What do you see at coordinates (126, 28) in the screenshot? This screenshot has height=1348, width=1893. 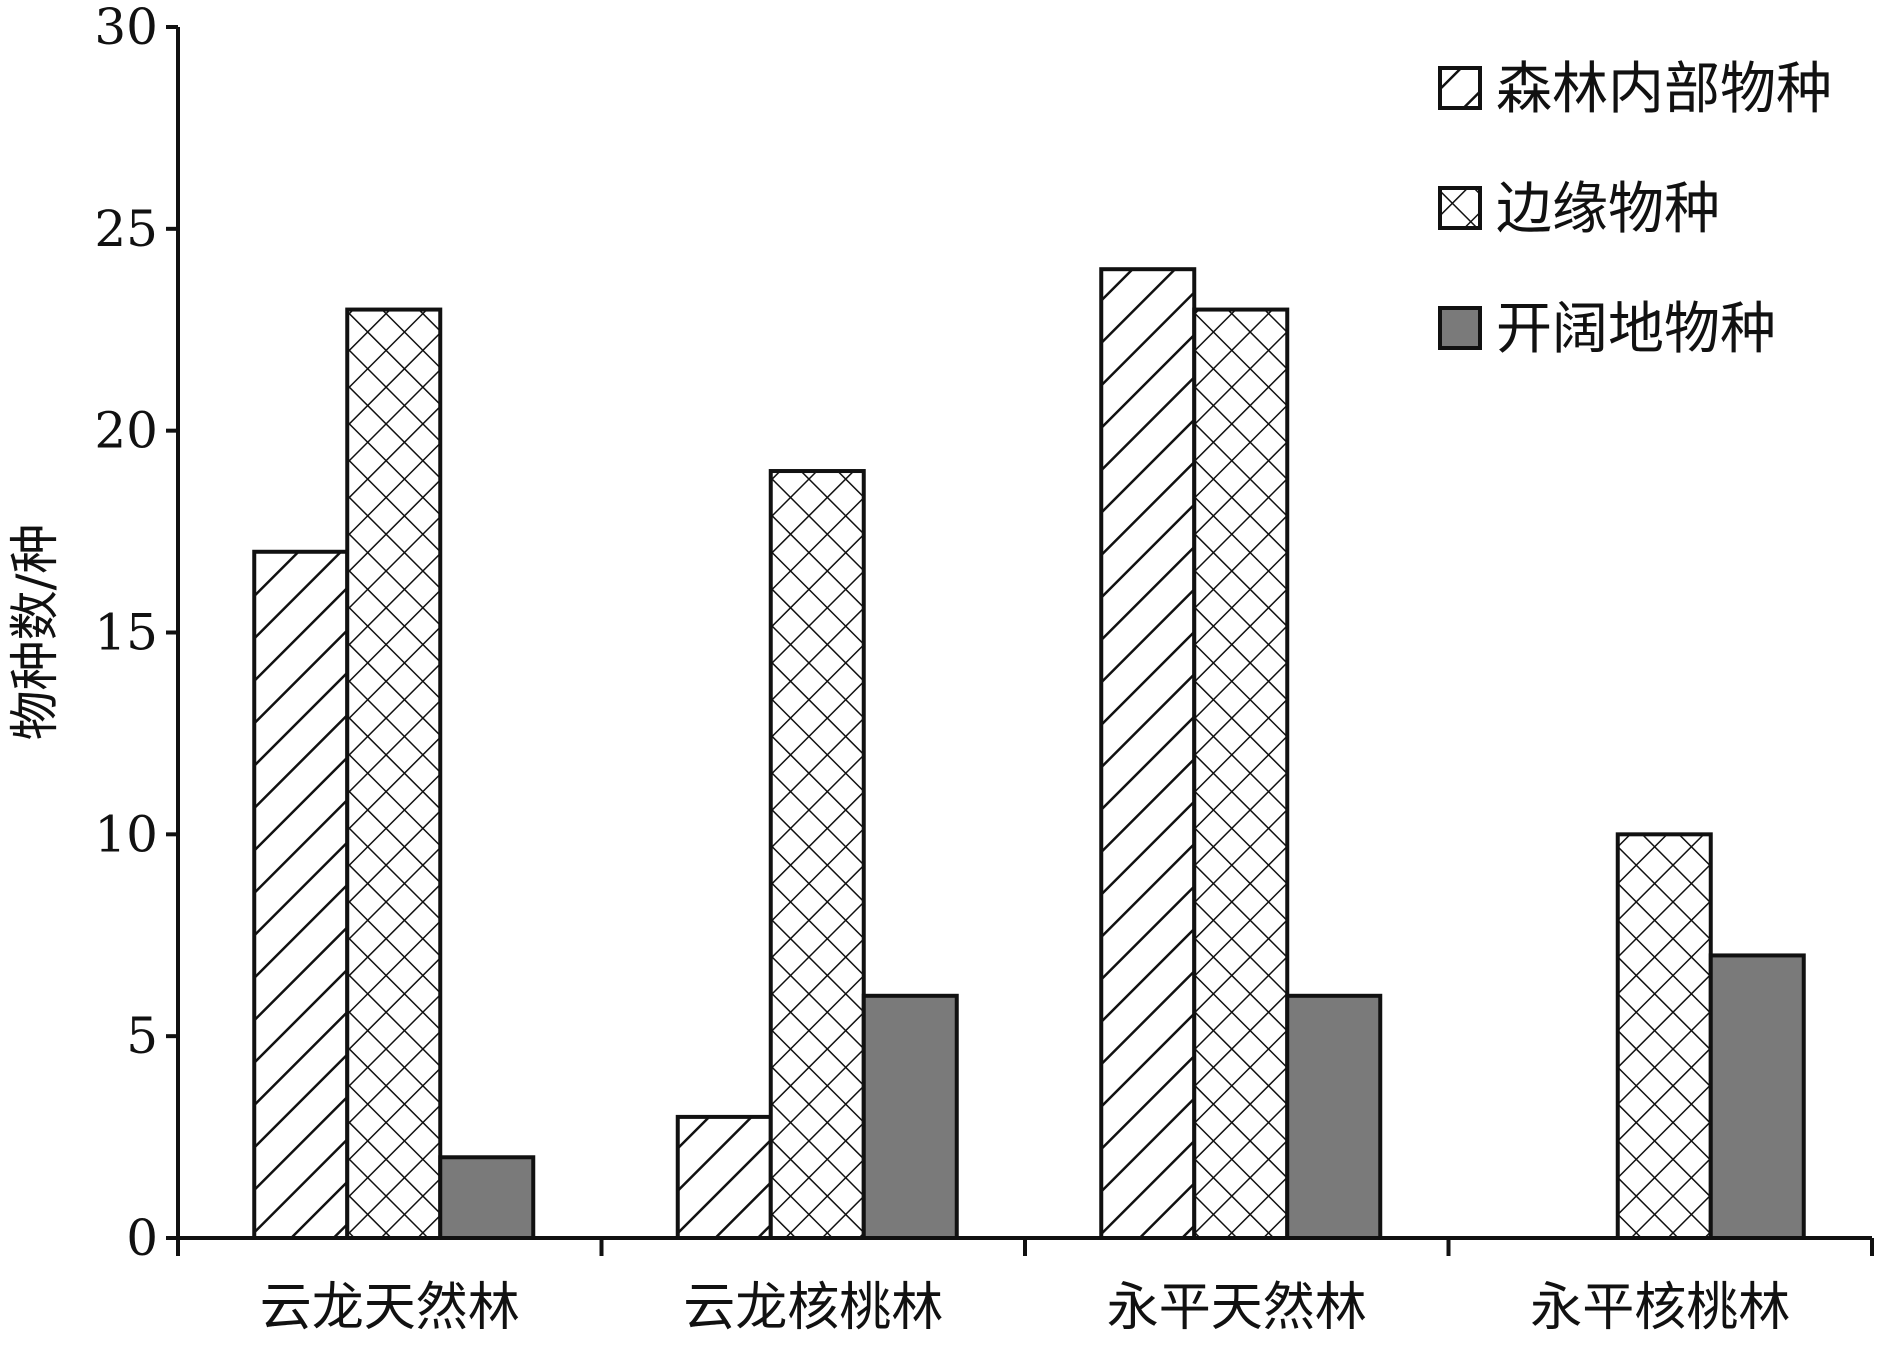 I see `y-tick-label: 30` at bounding box center [126, 28].